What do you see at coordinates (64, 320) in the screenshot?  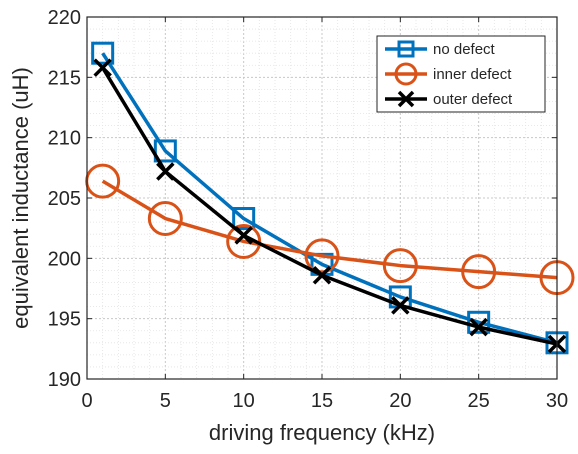 I see `y-tick-label: 195` at bounding box center [64, 320].